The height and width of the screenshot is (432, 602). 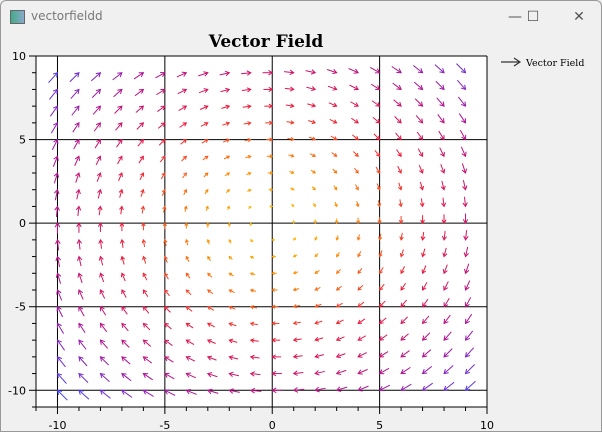 I want to click on minimize-button: —, so click(x=515, y=17).